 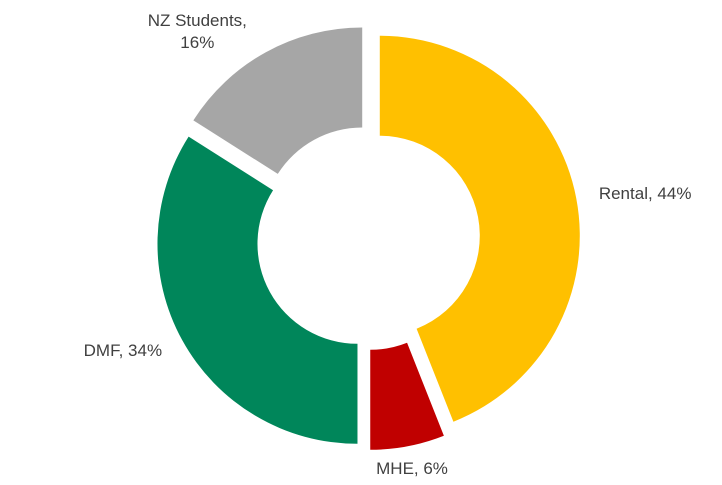 I want to click on data-label: Rental, 44%, so click(x=645, y=193).